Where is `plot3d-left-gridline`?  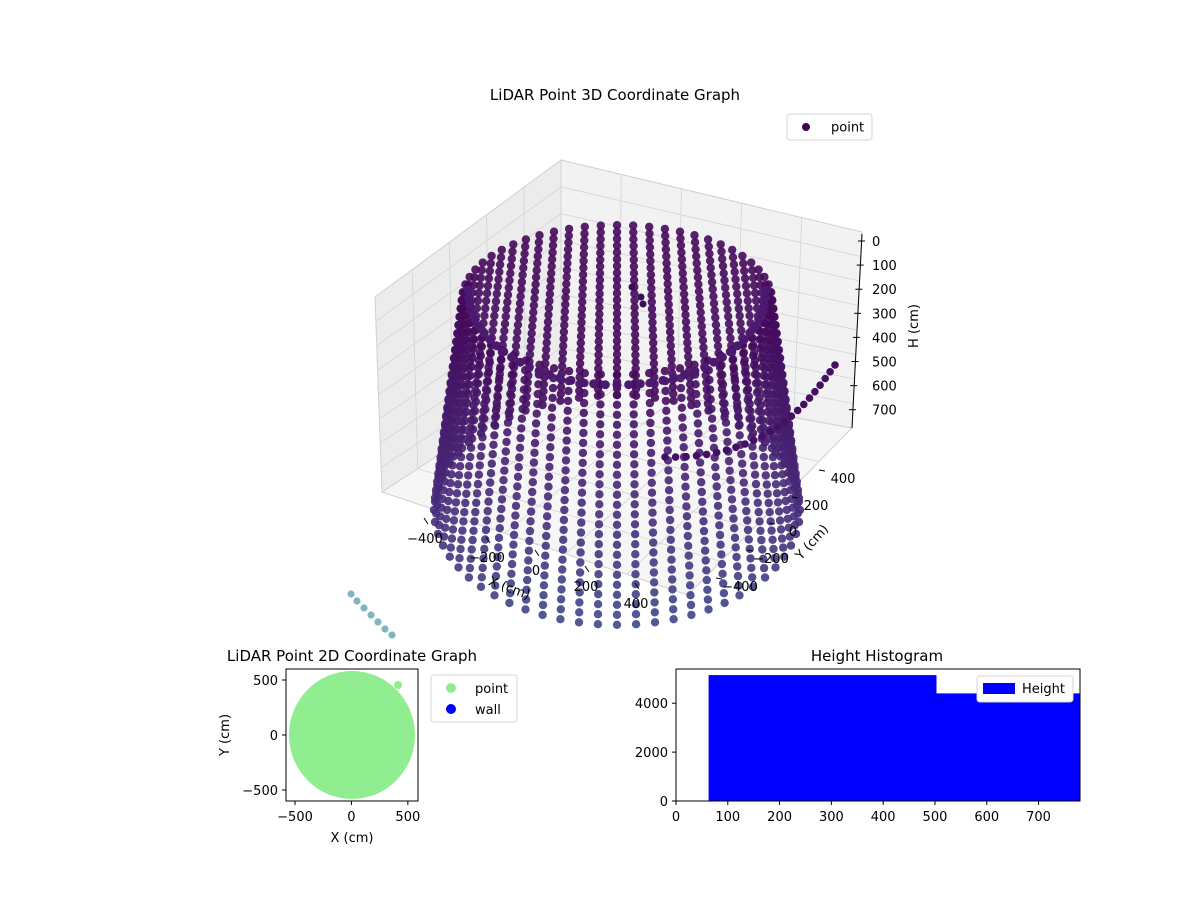
plot3d-left-gridline is located at coordinates (468, 254).